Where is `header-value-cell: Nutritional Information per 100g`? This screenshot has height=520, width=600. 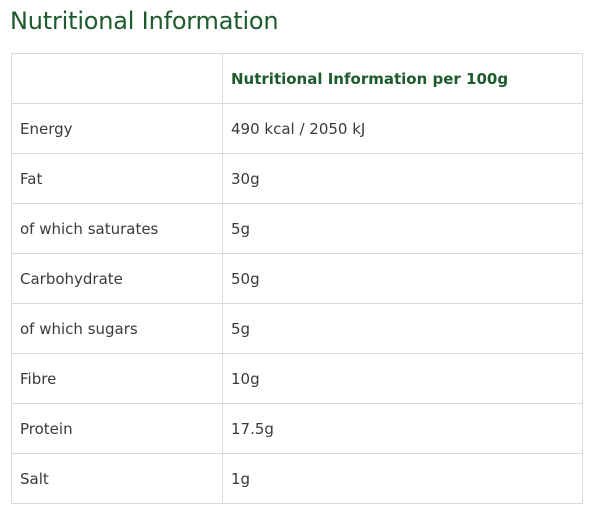
header-value-cell: Nutritional Information per 100g is located at coordinates (402, 78).